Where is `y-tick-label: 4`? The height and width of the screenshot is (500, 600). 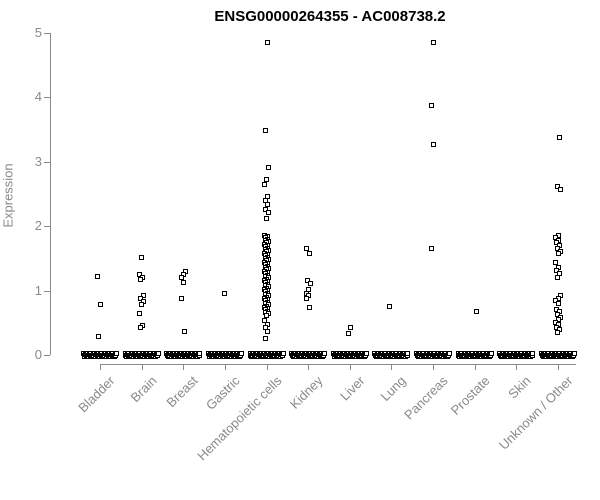 y-tick-label: 4 is located at coordinates (38, 97).